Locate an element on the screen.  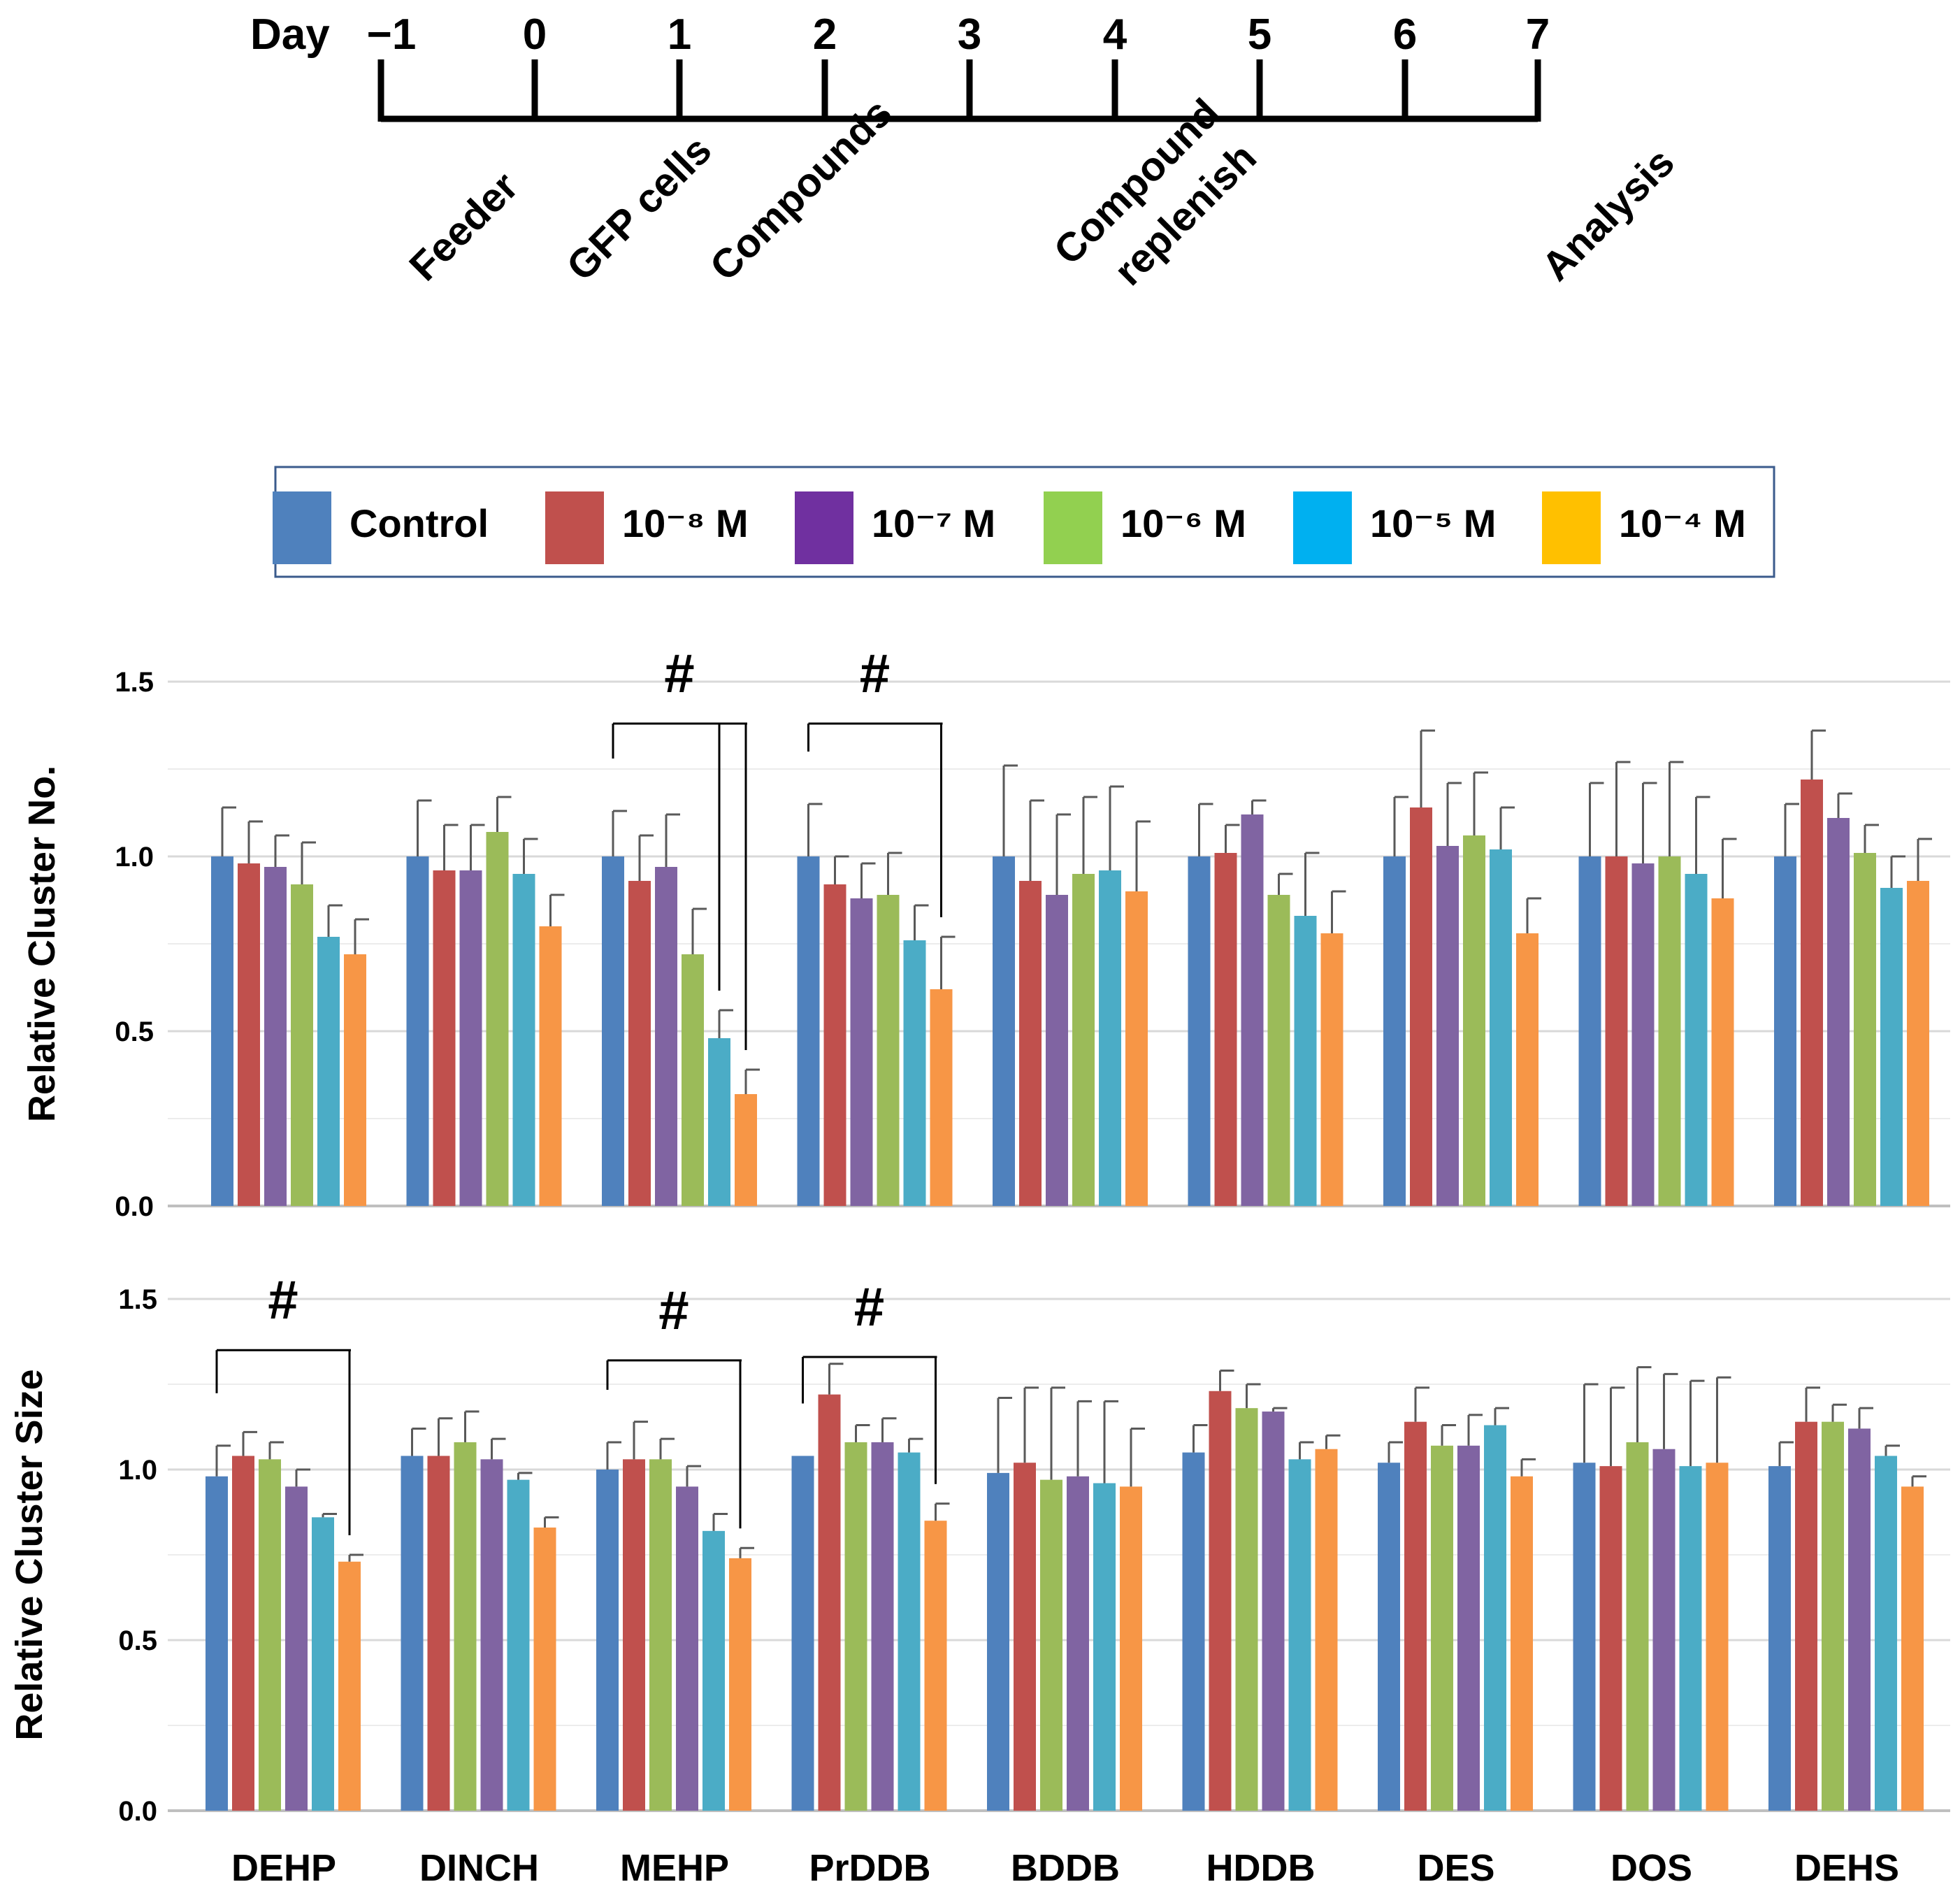
timeline-day-number: −1 is located at coordinates (392, 34).